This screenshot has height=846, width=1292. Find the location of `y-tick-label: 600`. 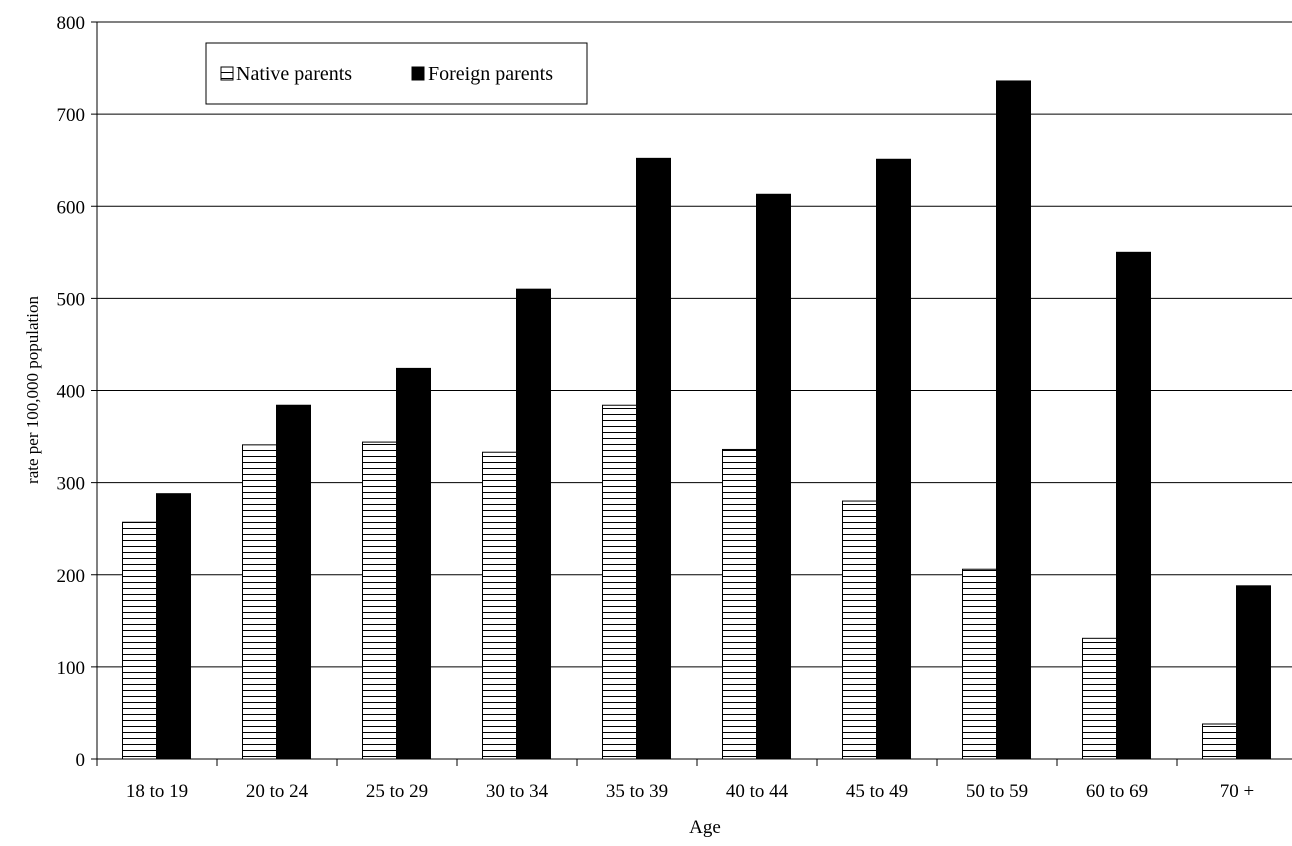

y-tick-label: 600 is located at coordinates (71, 207).